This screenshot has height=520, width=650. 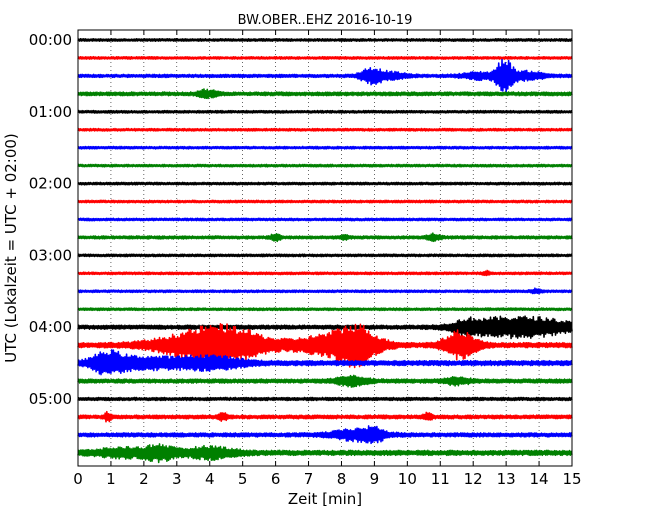 What do you see at coordinates (50, 255) in the screenshot?
I see `y-tick-label: 03:00` at bounding box center [50, 255].